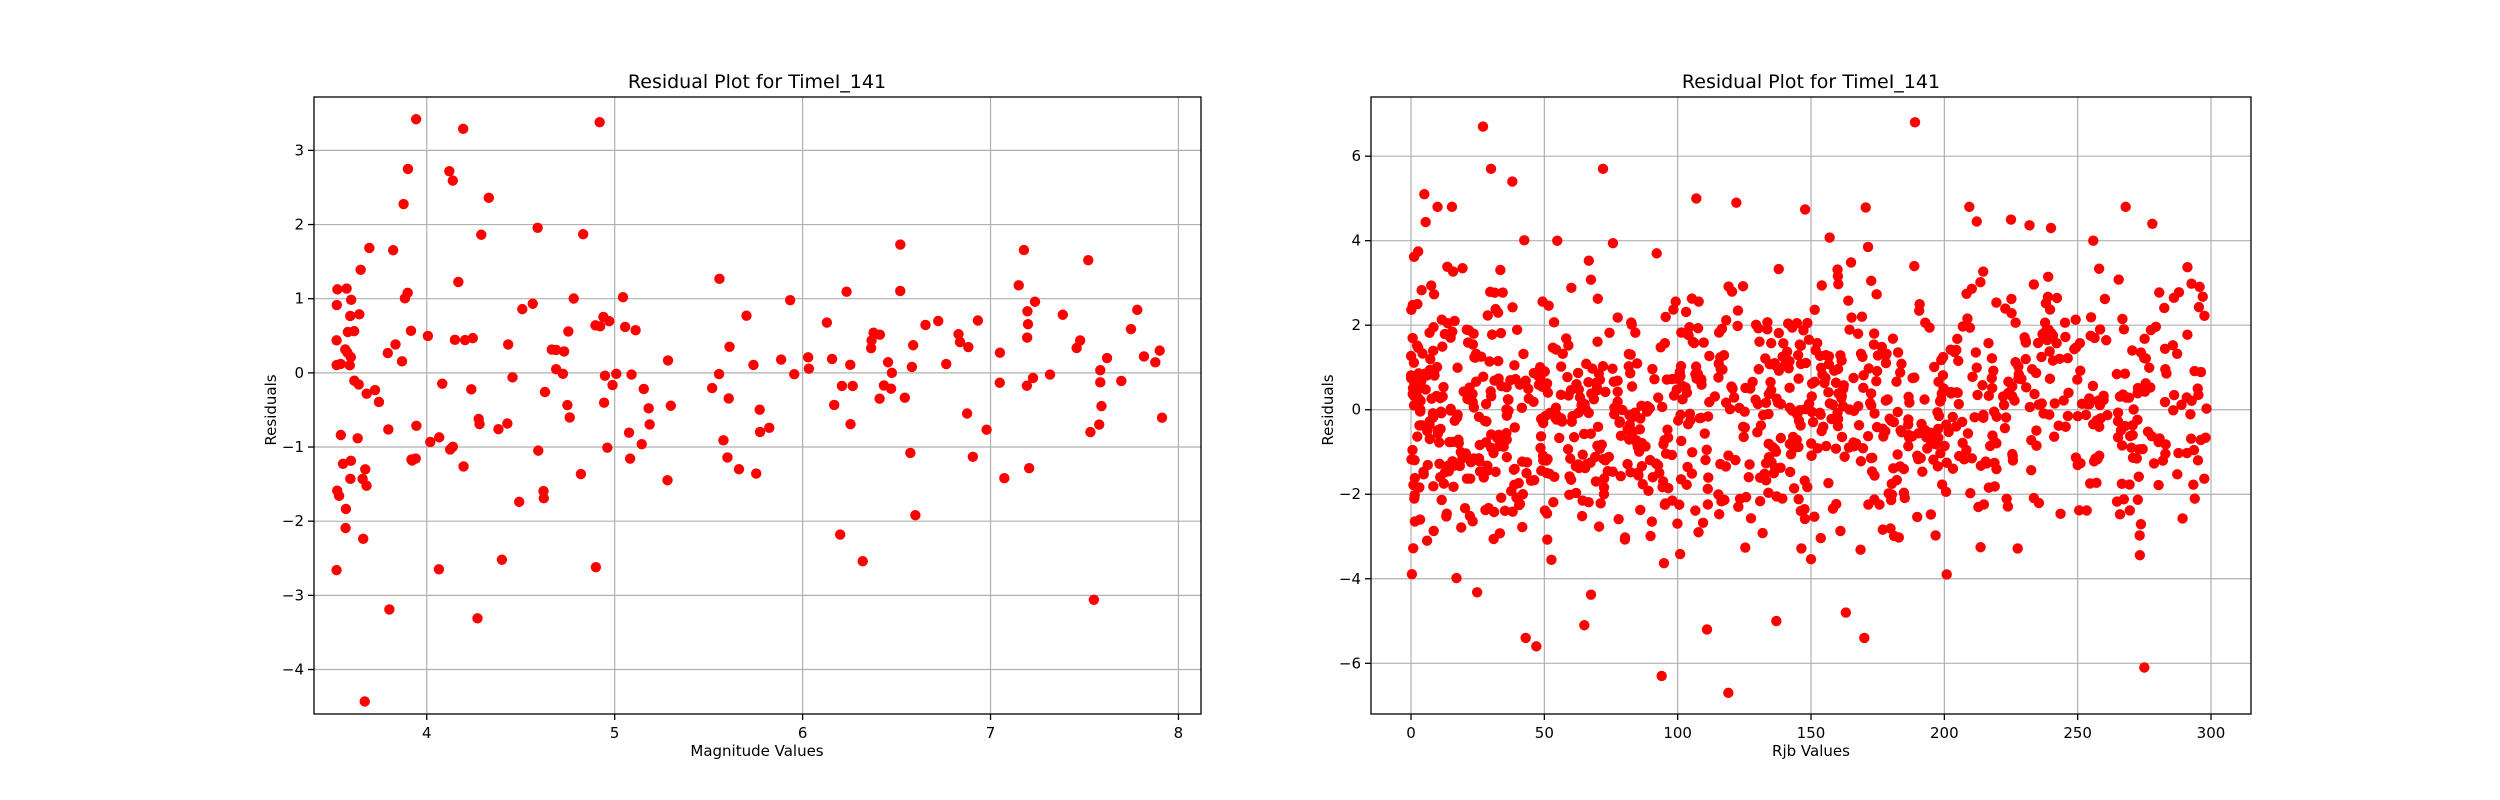 The height and width of the screenshot is (800, 2500). I want to click on right-chart-ylabel: Residuals, so click(1328, 409).